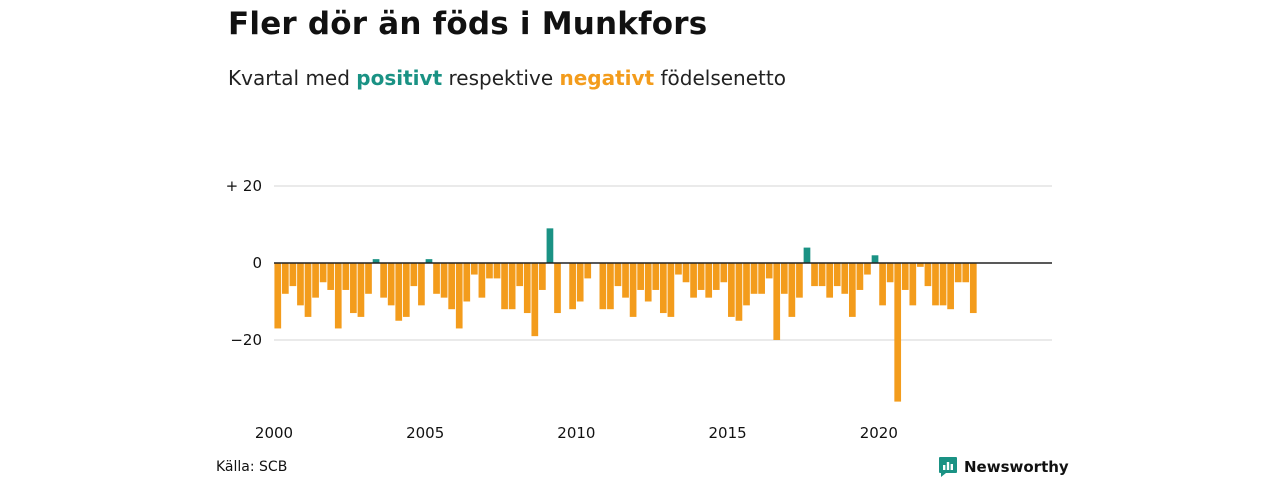  What do you see at coordinates (244, 186) in the screenshot?
I see `y-tick-label: + 20` at bounding box center [244, 186].